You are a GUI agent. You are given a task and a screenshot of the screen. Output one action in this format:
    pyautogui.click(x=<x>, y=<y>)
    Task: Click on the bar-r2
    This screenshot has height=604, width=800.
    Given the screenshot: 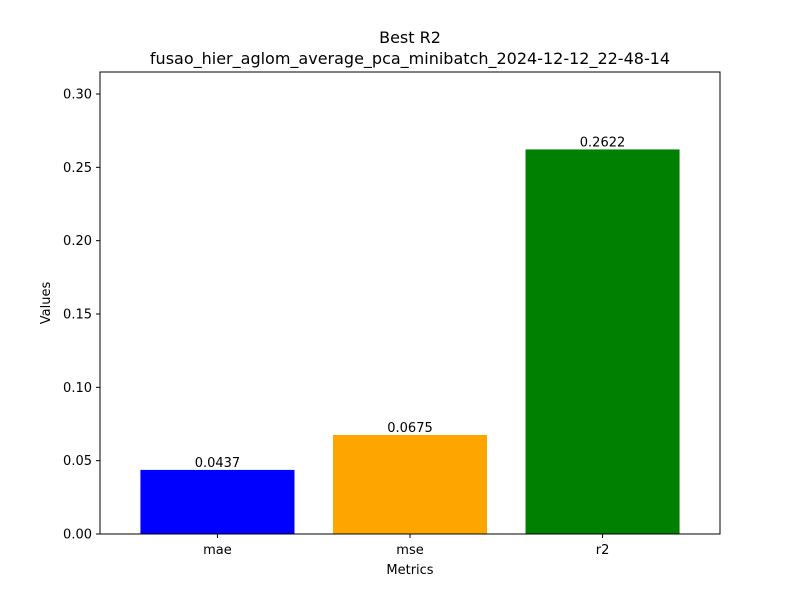 What is the action you would take?
    pyautogui.click(x=602, y=341)
    